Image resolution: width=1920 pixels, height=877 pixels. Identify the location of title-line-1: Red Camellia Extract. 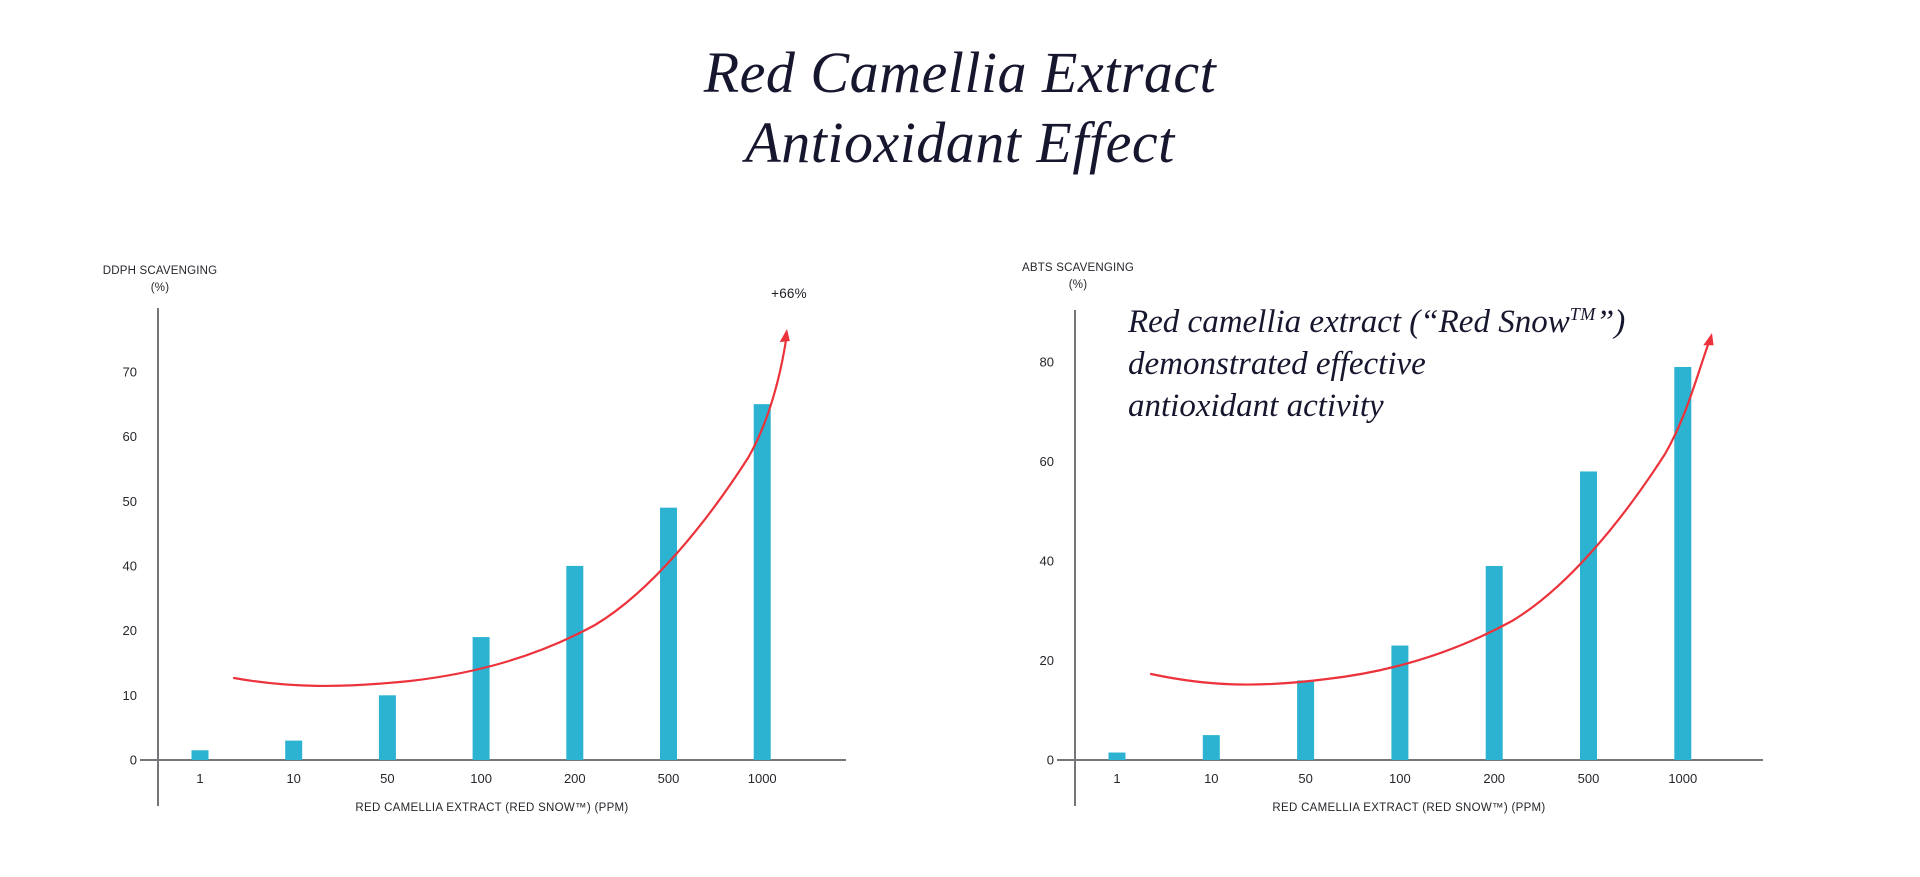
(960, 72).